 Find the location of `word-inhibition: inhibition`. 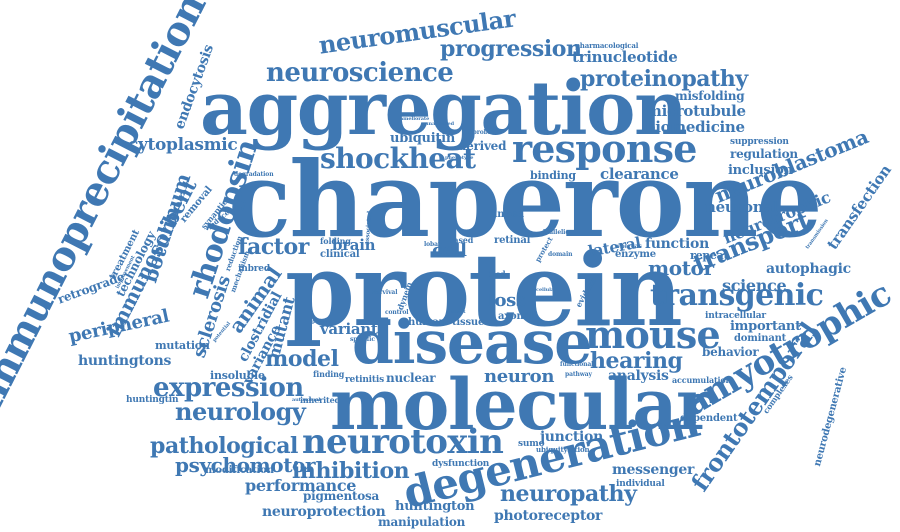

word-inhibition: inhibition is located at coordinates (351, 471).